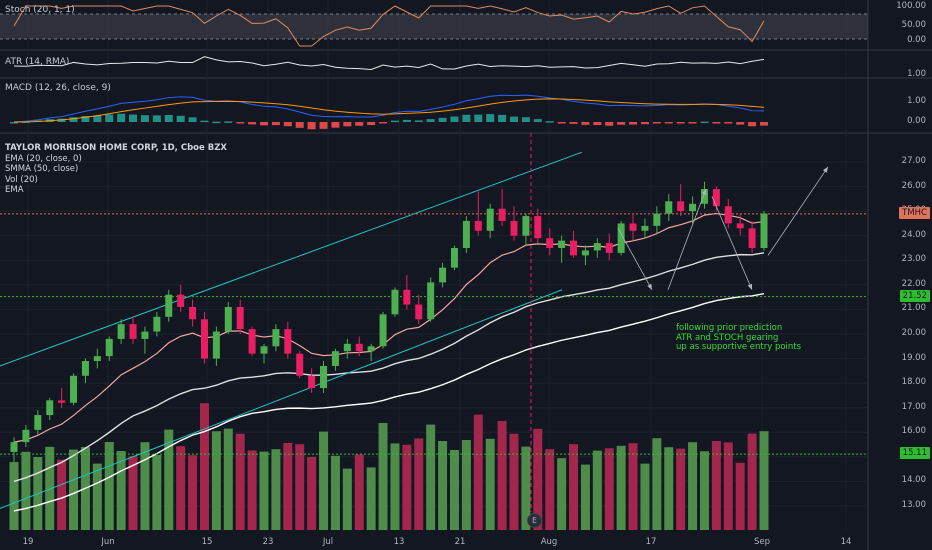 The width and height of the screenshot is (932, 550). I want to click on price-tick: 27.00, so click(913, 161).